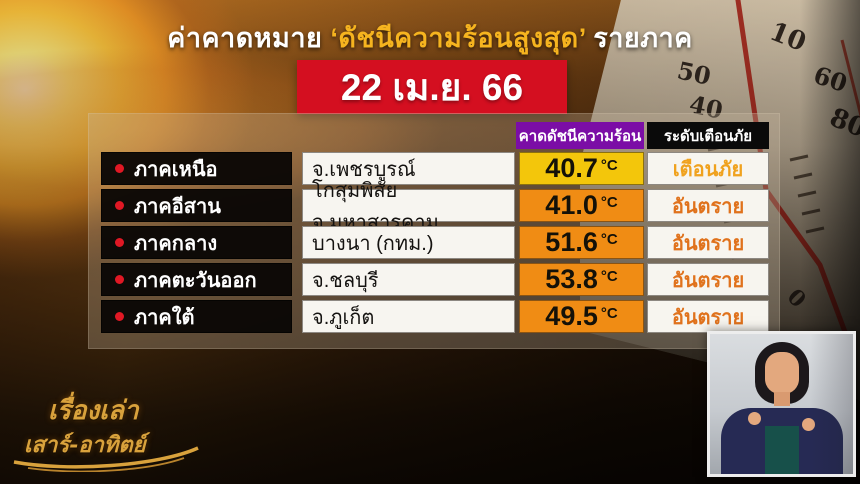 This screenshot has width=860, height=484. What do you see at coordinates (373, 243) in the screenshot?
I see `location-label: บางนา (กทม.)` at bounding box center [373, 243].